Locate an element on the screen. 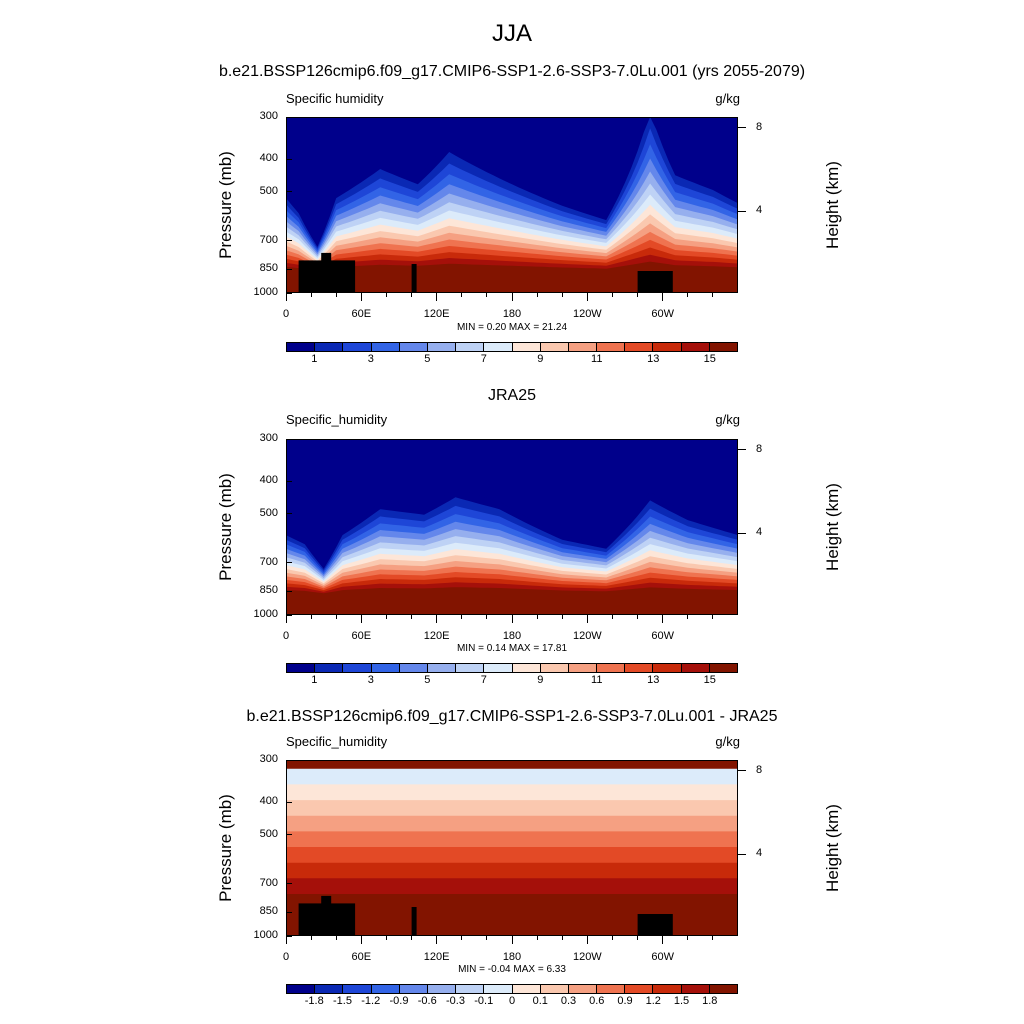 This screenshot has height=1024, width=1024. longitude-tick-label: 120W is located at coordinates (587, 314).